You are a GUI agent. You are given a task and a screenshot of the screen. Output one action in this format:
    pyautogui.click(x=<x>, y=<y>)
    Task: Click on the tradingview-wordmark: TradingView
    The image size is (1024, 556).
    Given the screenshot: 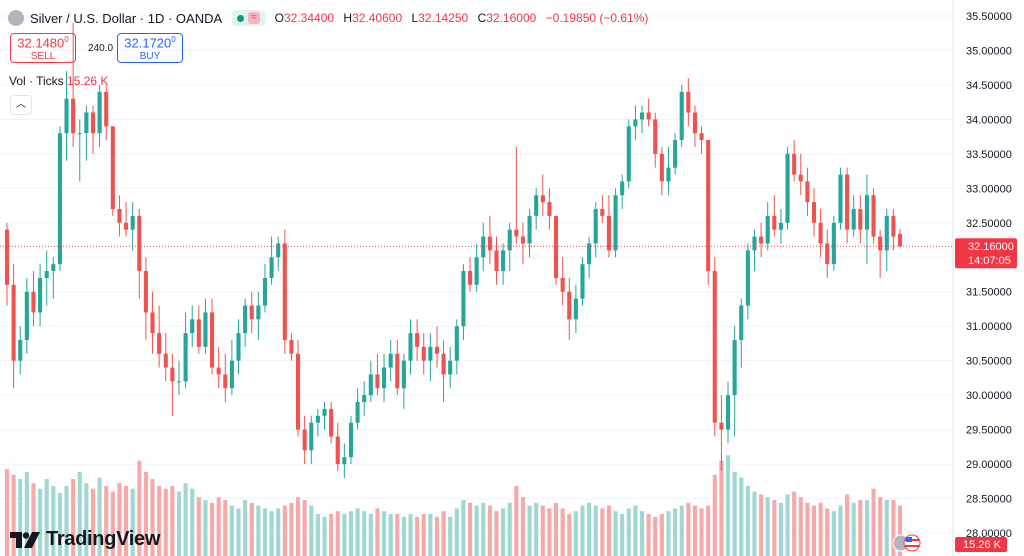 What is the action you would take?
    pyautogui.click(x=103, y=539)
    